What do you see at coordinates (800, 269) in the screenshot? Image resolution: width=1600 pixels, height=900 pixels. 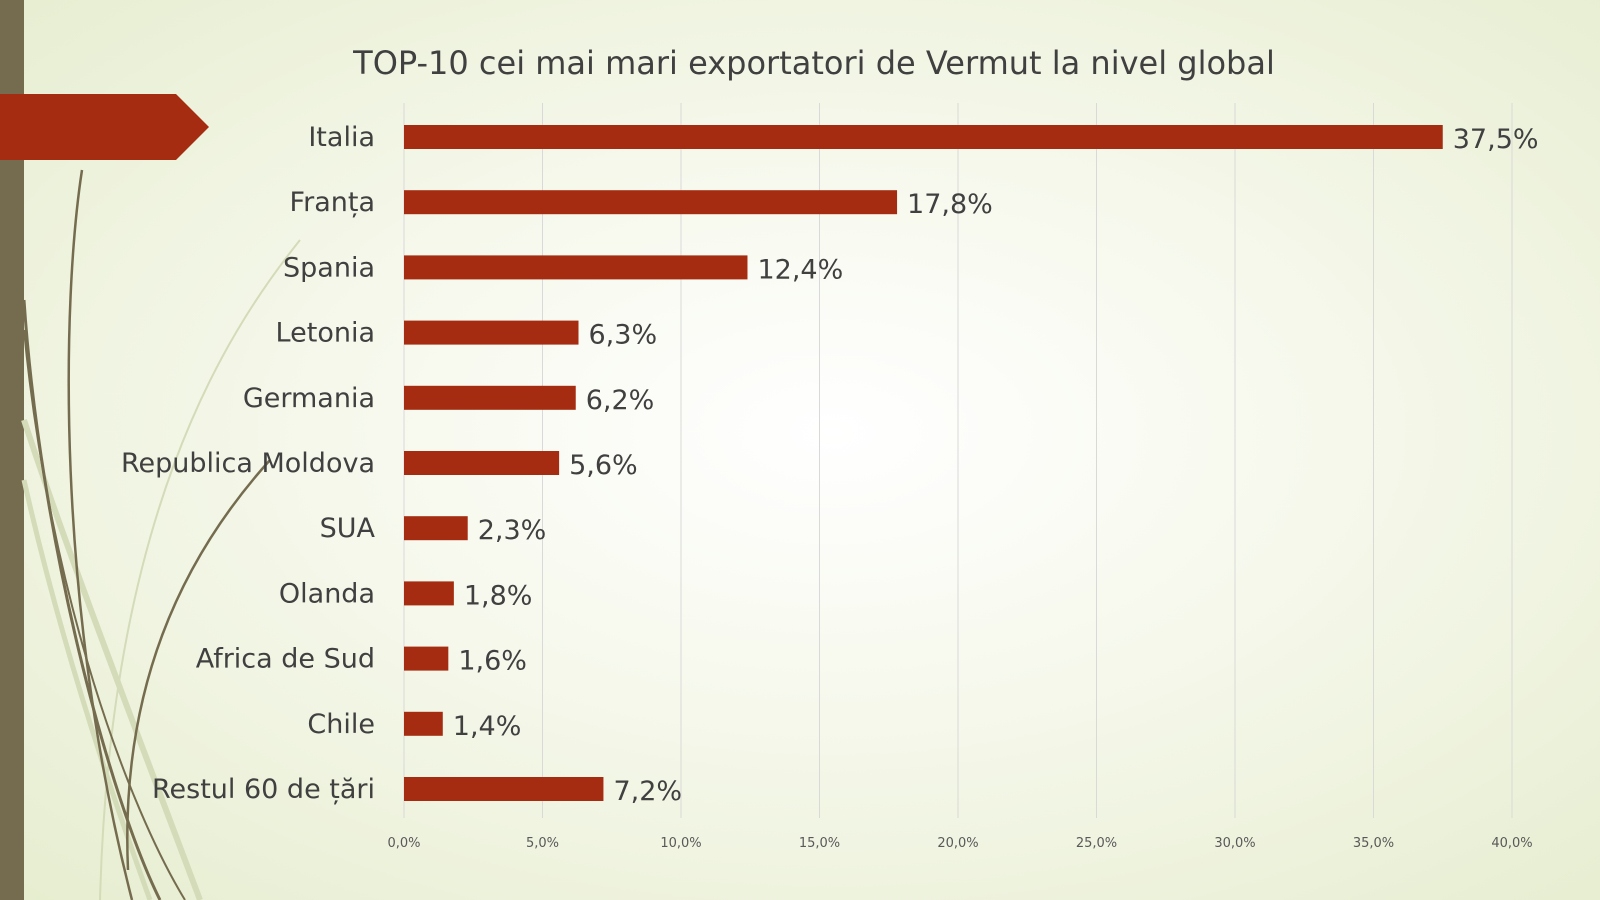 I see `data-label: 12,4%` at bounding box center [800, 269].